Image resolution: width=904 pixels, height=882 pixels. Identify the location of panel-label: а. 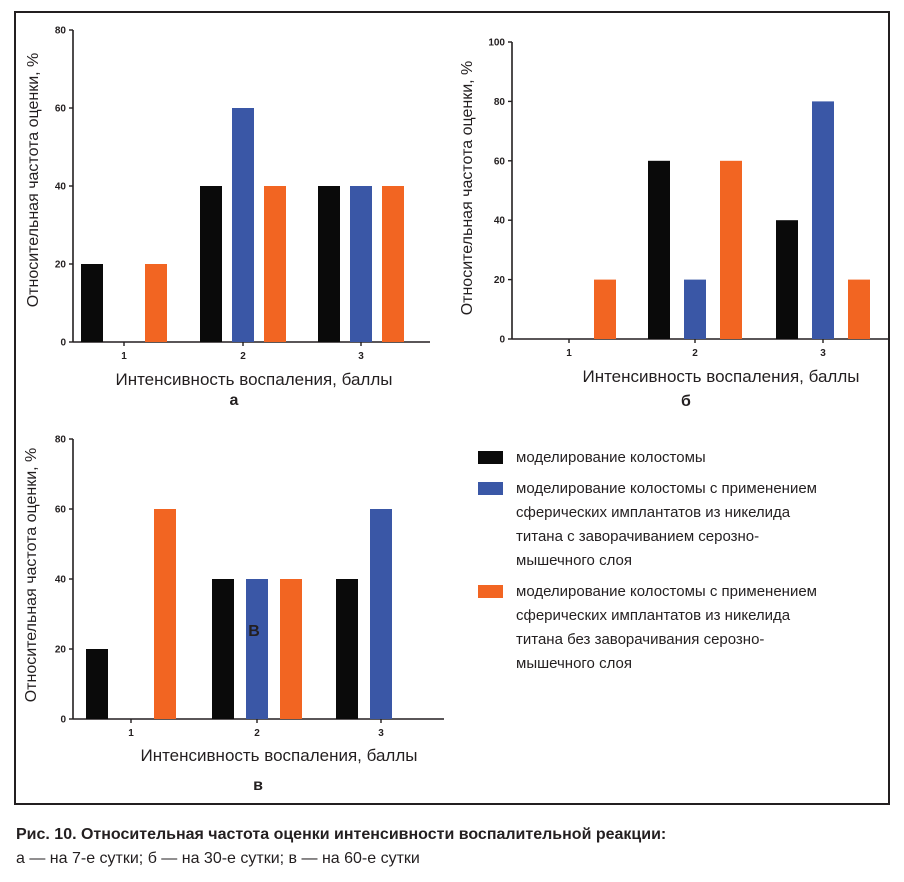
(234, 400).